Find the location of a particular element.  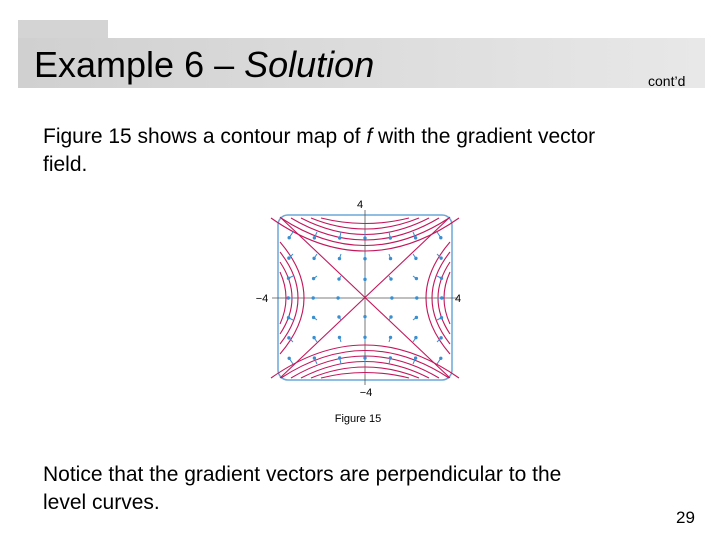

notice-text: level curves. is located at coordinates (101, 502).